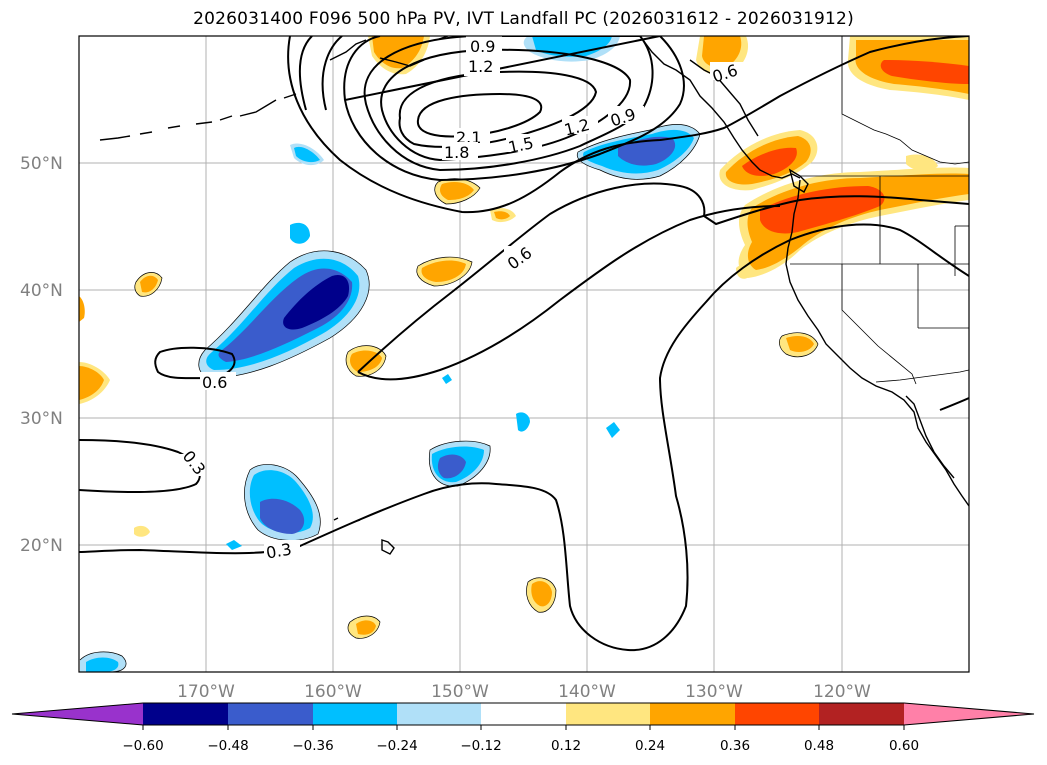 The height and width of the screenshot is (765, 1047). I want to click on colorbar-tick-label: −0.60, so click(142, 746).